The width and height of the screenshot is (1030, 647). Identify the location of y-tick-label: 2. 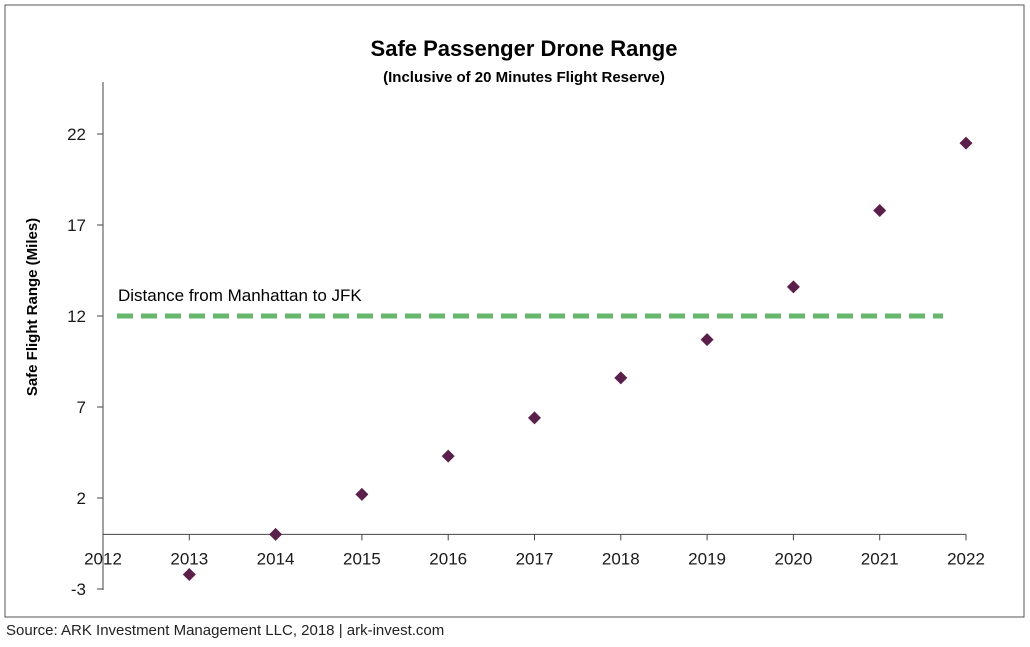
(81, 498).